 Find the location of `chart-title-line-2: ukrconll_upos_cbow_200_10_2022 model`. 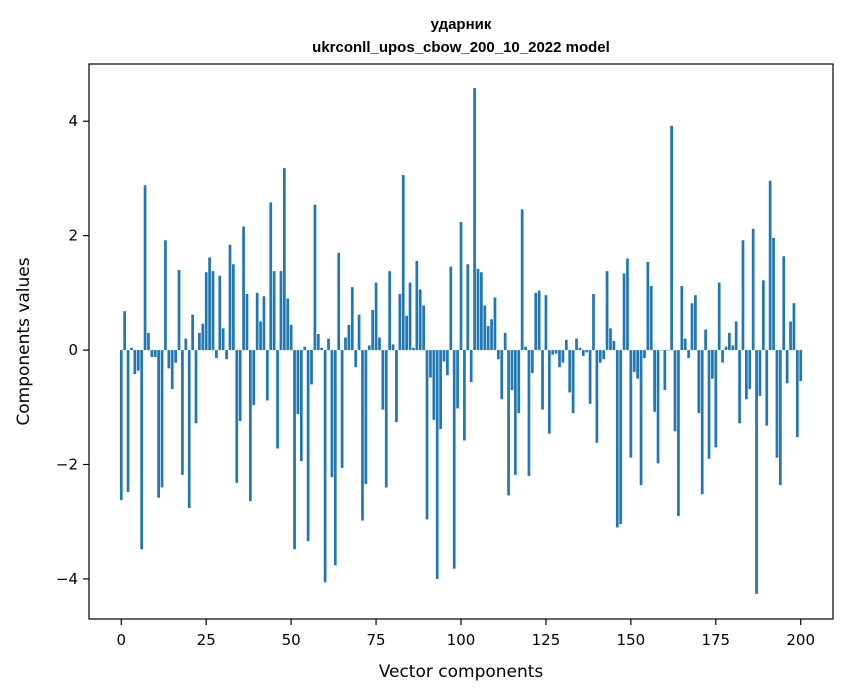

chart-title-line-2: ukrconll_upos_cbow_200_10_2022 model is located at coordinates (461, 47).